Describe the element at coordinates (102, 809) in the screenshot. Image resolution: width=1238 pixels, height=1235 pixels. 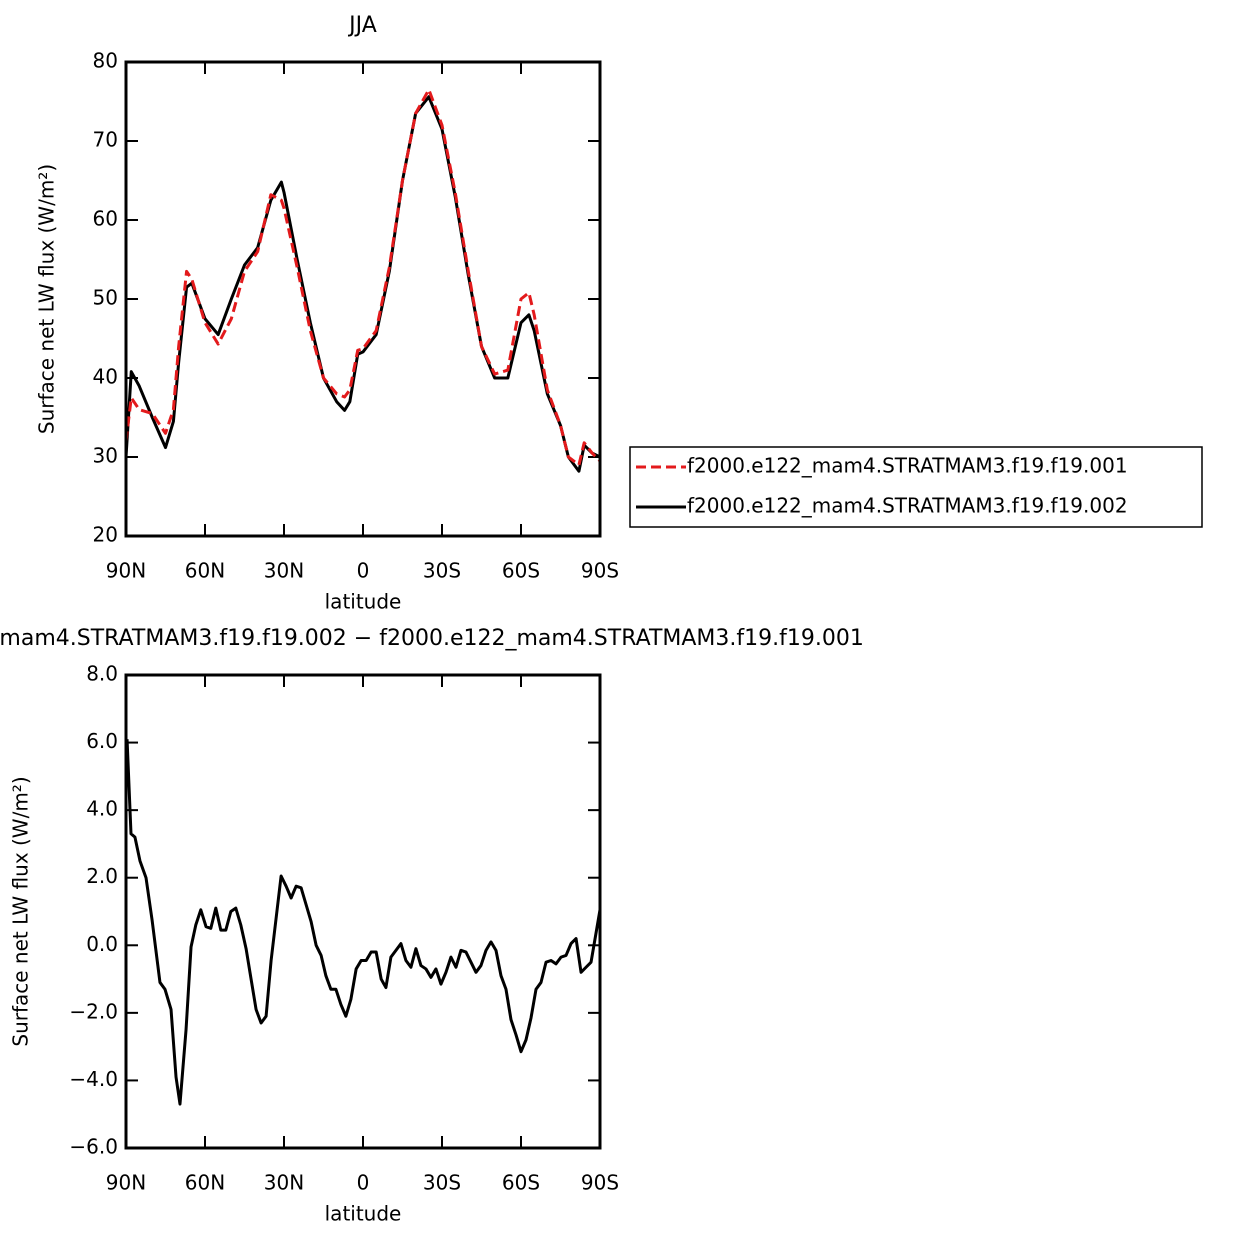
I see `y-tick-label: 4.0` at that location.